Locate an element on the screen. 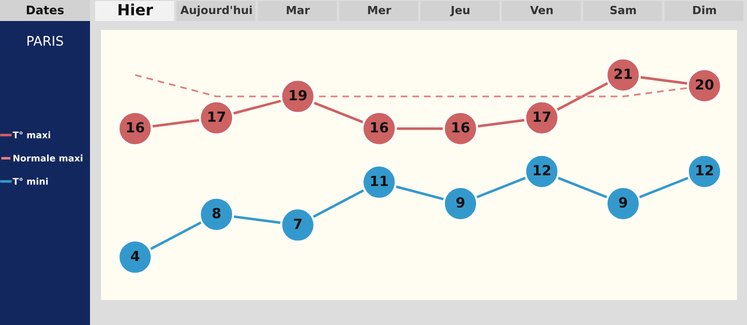  x-tick-label: Hier is located at coordinates (136, 10).